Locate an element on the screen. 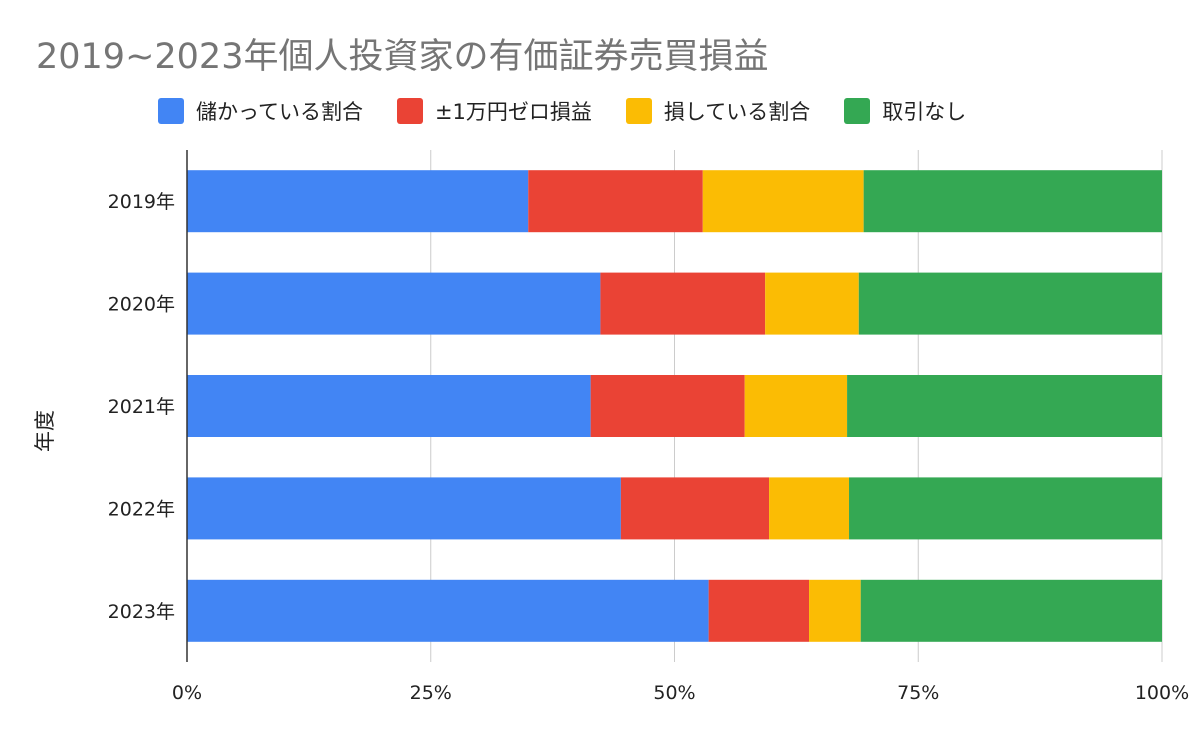 Image resolution: width=1200 pixels, height=742 pixels. y-tick-label: 2023年 is located at coordinates (141, 612).